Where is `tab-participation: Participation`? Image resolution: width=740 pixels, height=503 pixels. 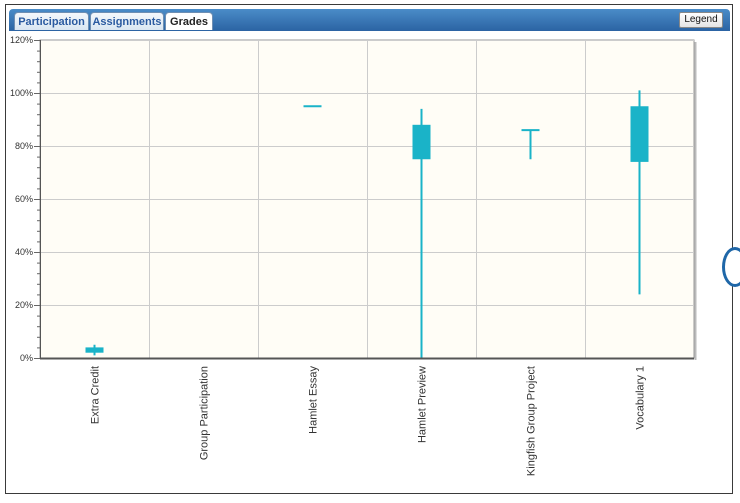
tab-participation: Participation is located at coordinates (51, 21).